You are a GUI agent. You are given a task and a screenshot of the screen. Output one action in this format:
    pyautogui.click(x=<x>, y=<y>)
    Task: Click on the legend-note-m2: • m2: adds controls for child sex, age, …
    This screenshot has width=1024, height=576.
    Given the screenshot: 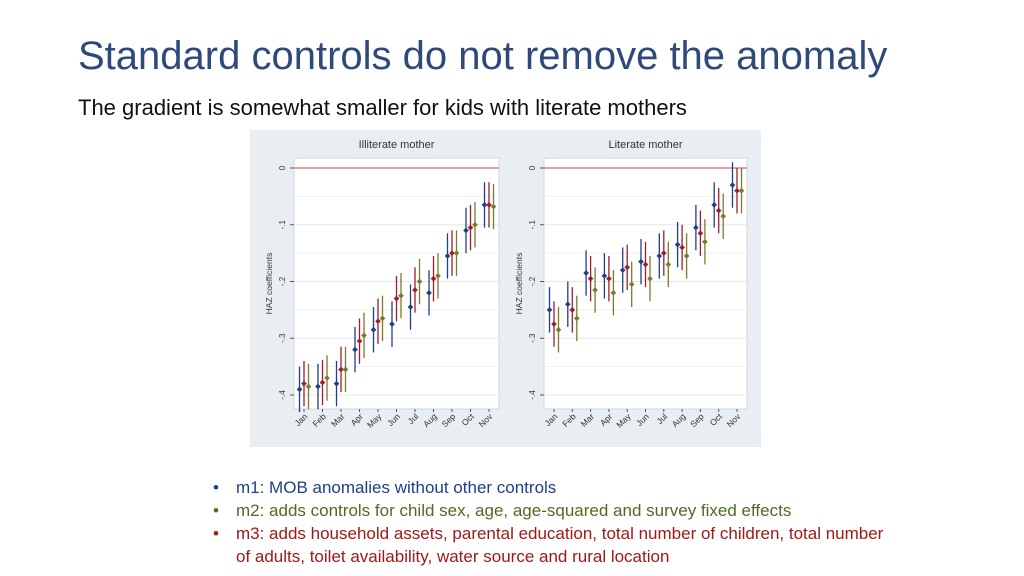 What is the action you would take?
    pyautogui.click(x=554, y=510)
    